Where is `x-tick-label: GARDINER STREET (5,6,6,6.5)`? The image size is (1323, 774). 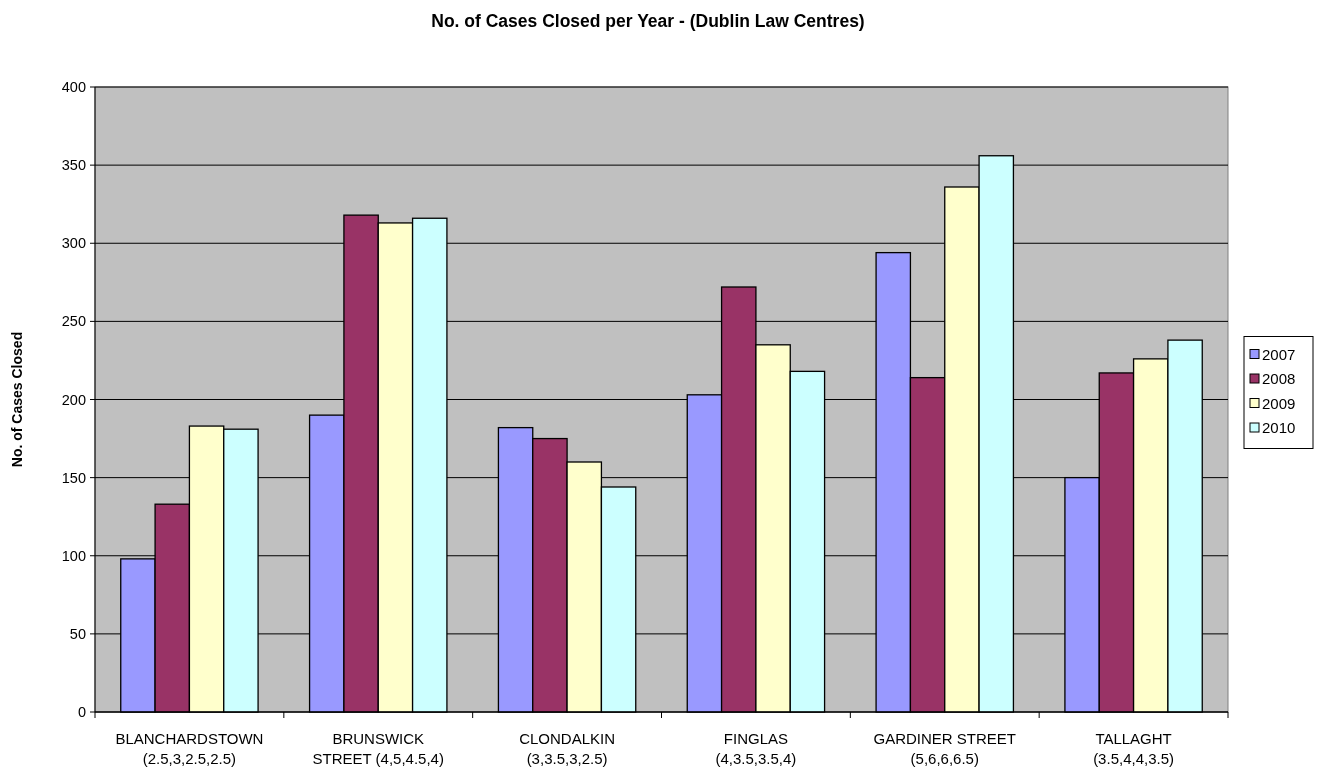
x-tick-label: GARDINER STREET (5,6,6,6.5) is located at coordinates (945, 748).